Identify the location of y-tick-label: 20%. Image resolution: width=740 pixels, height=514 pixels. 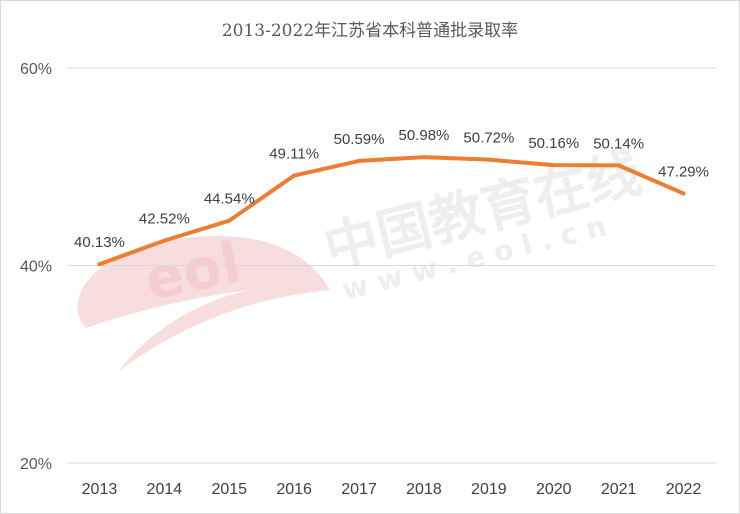
(36, 464).